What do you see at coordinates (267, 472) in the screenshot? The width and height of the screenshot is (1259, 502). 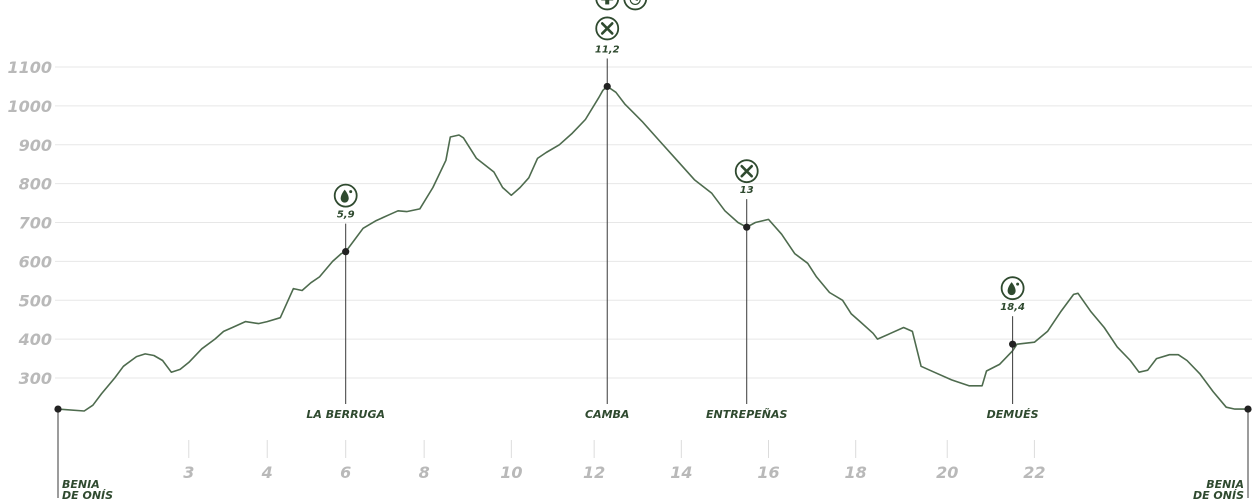 I see `x-tick-label: 4` at bounding box center [267, 472].